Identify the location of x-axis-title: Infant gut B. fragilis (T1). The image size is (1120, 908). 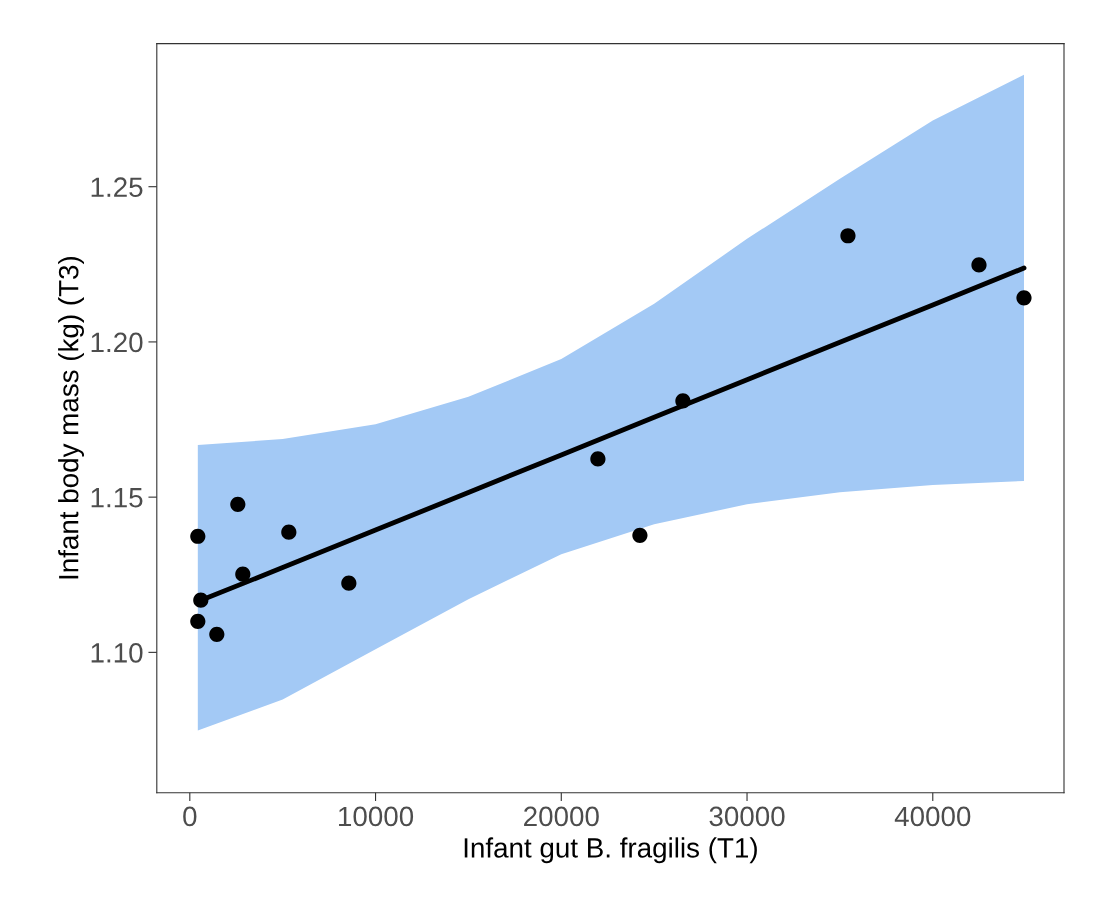
(610, 850).